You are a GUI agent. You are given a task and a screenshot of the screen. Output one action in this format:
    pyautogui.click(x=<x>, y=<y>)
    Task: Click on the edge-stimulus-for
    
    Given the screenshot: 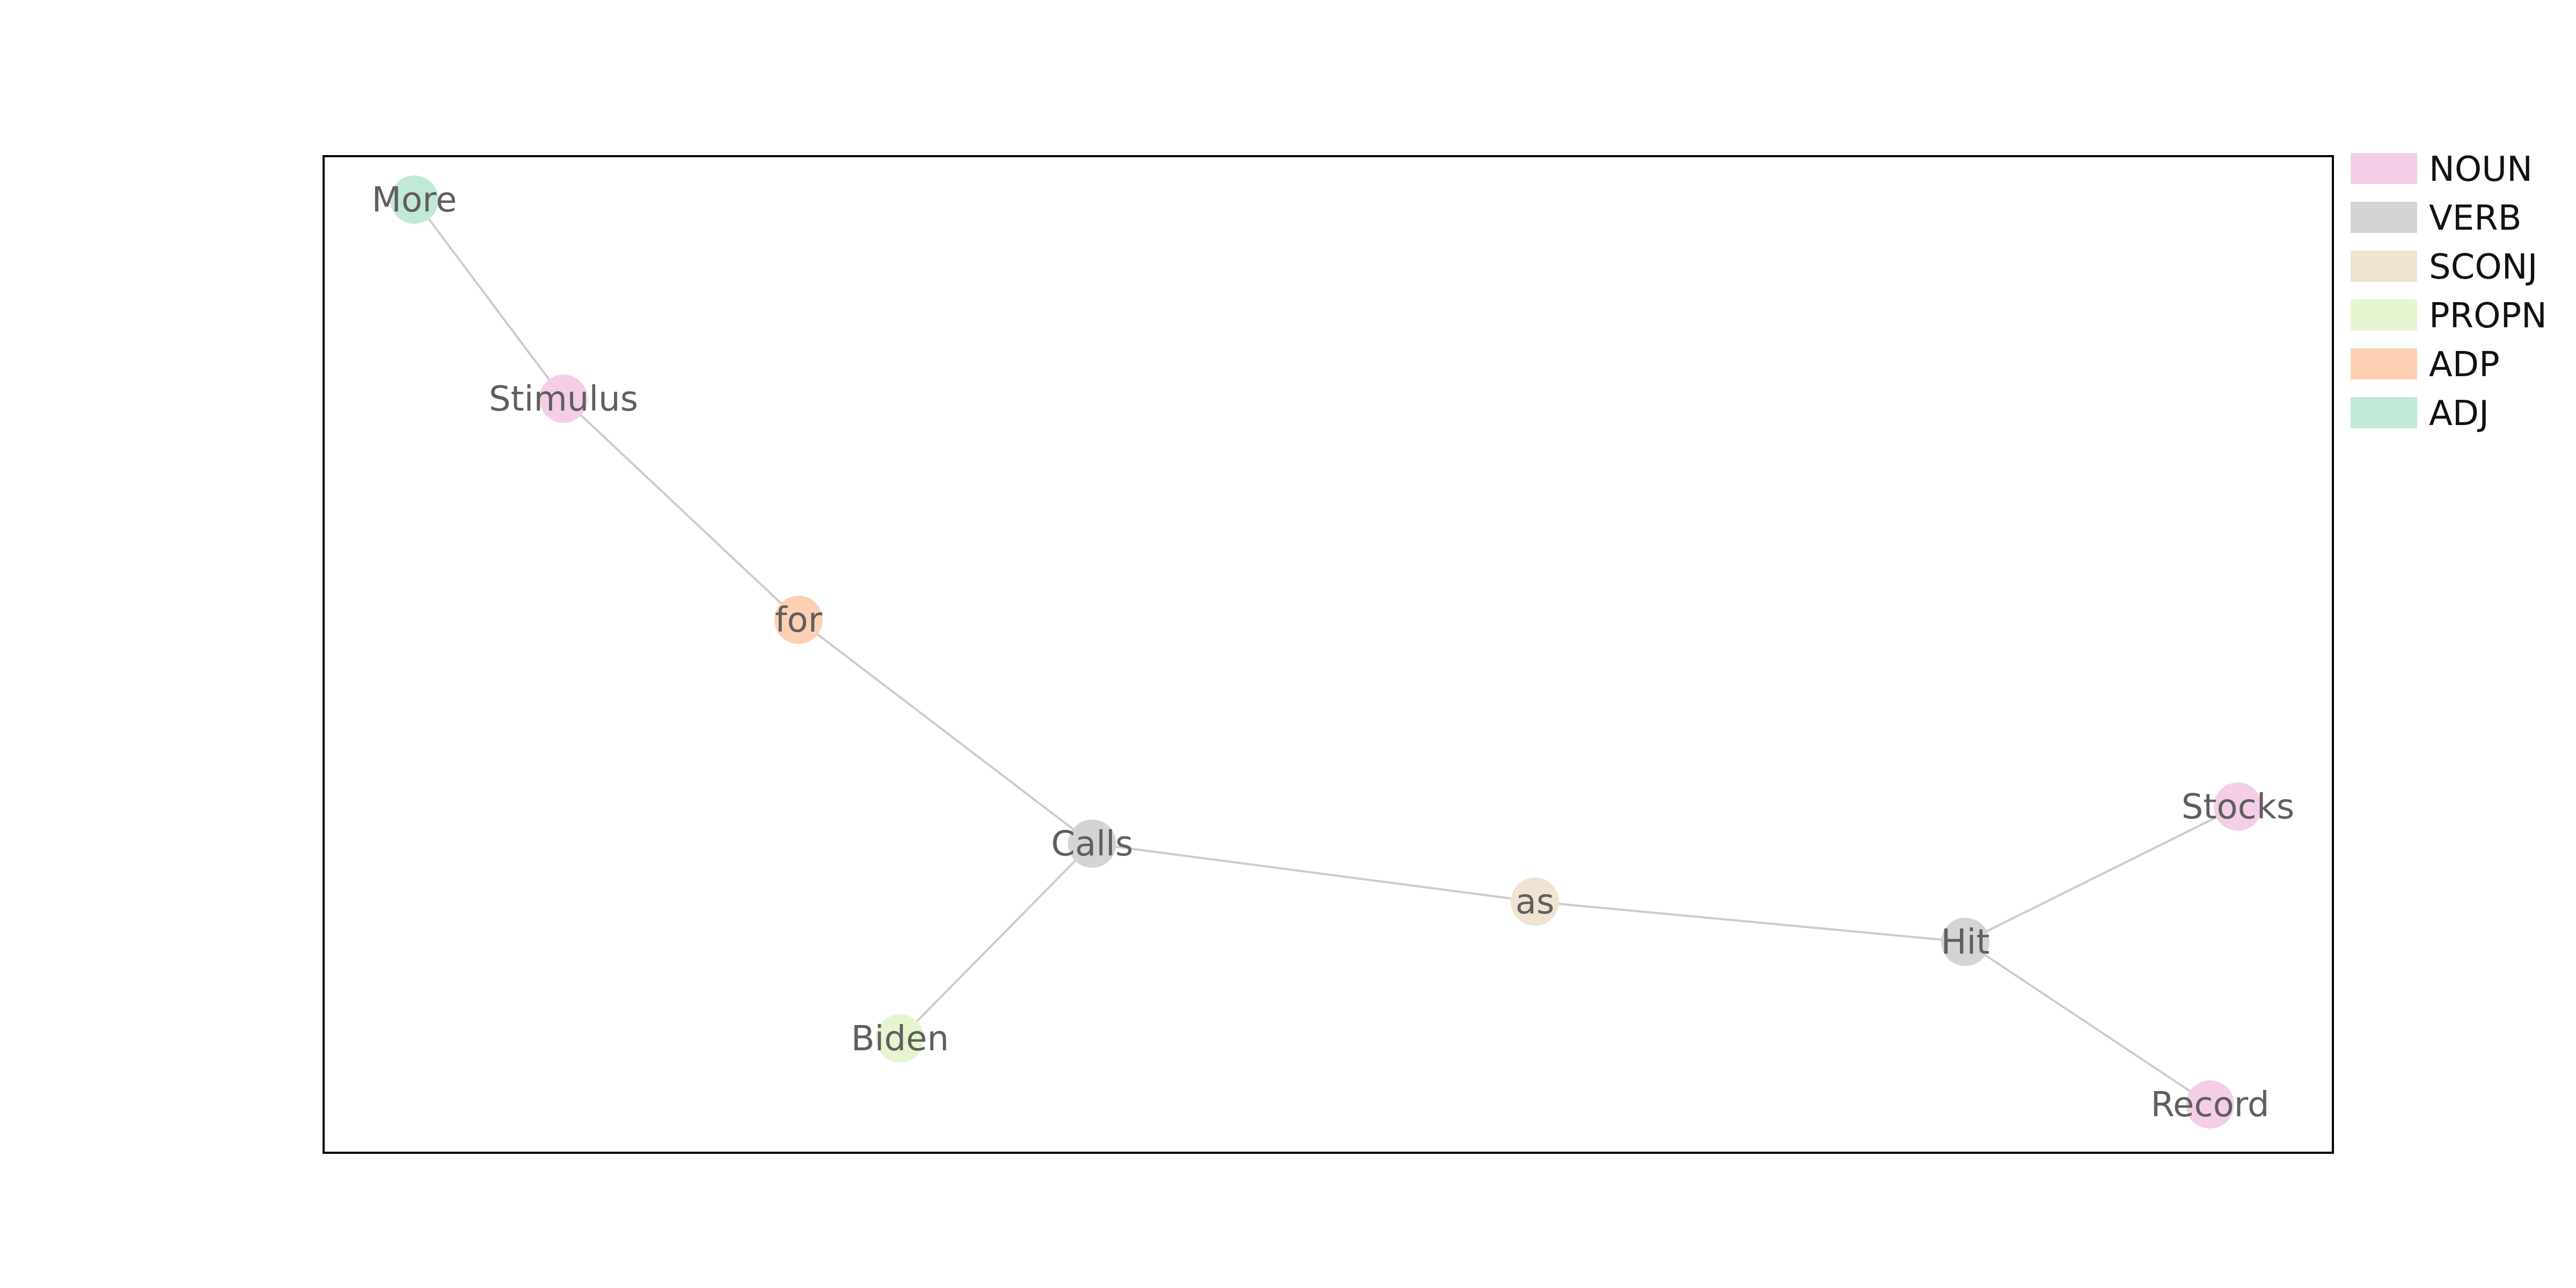 What is the action you would take?
    pyautogui.click(x=681, y=509)
    